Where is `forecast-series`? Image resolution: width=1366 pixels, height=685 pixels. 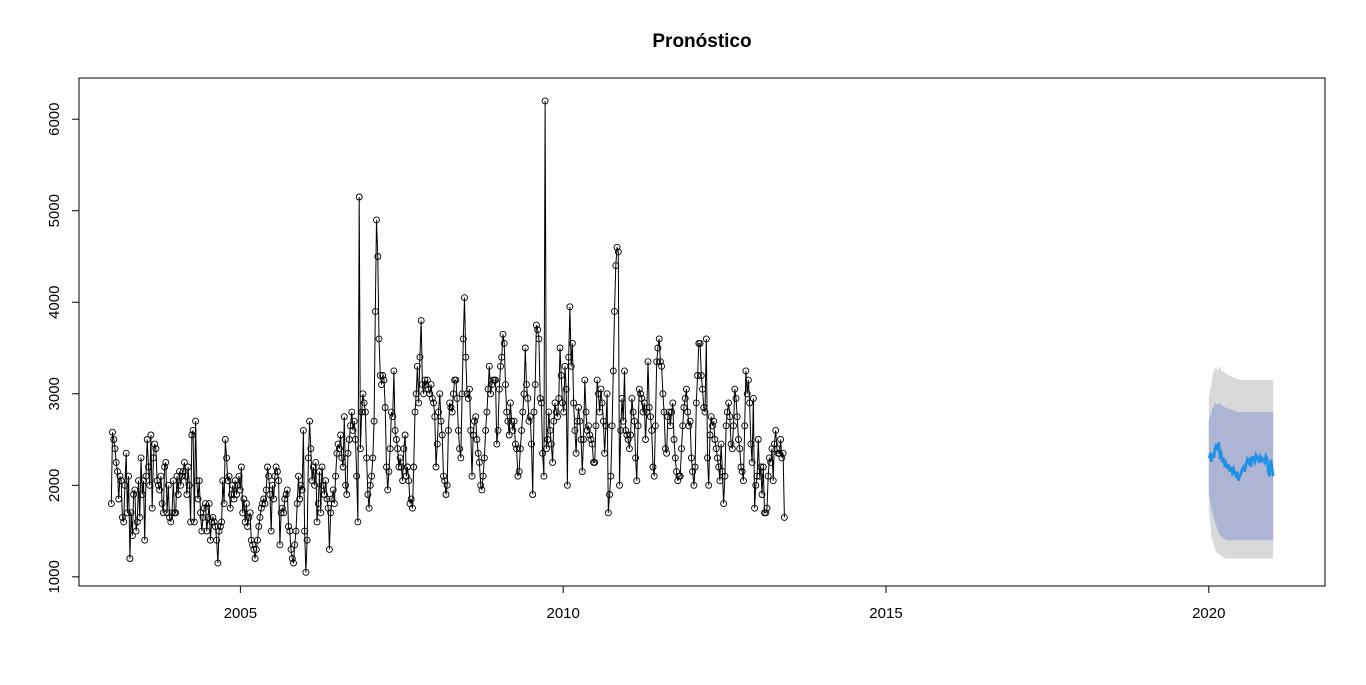
forecast-series is located at coordinates (1241, 462).